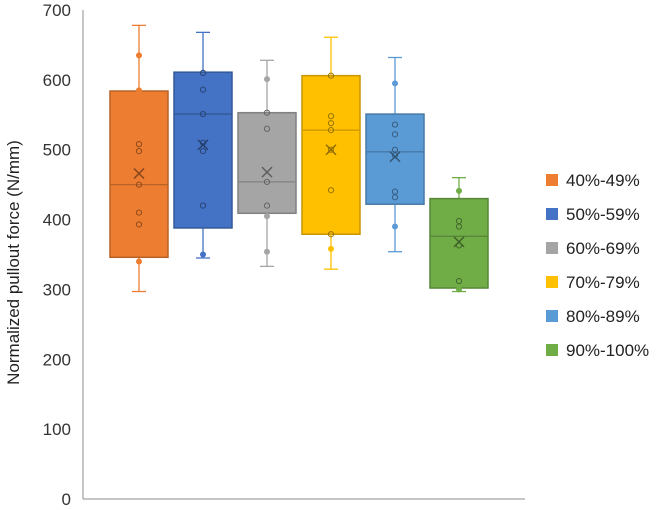 Image resolution: width=666 pixels, height=510 pixels. What do you see at coordinates (603, 248) in the screenshot?
I see `legend-label: 60%-69%` at bounding box center [603, 248].